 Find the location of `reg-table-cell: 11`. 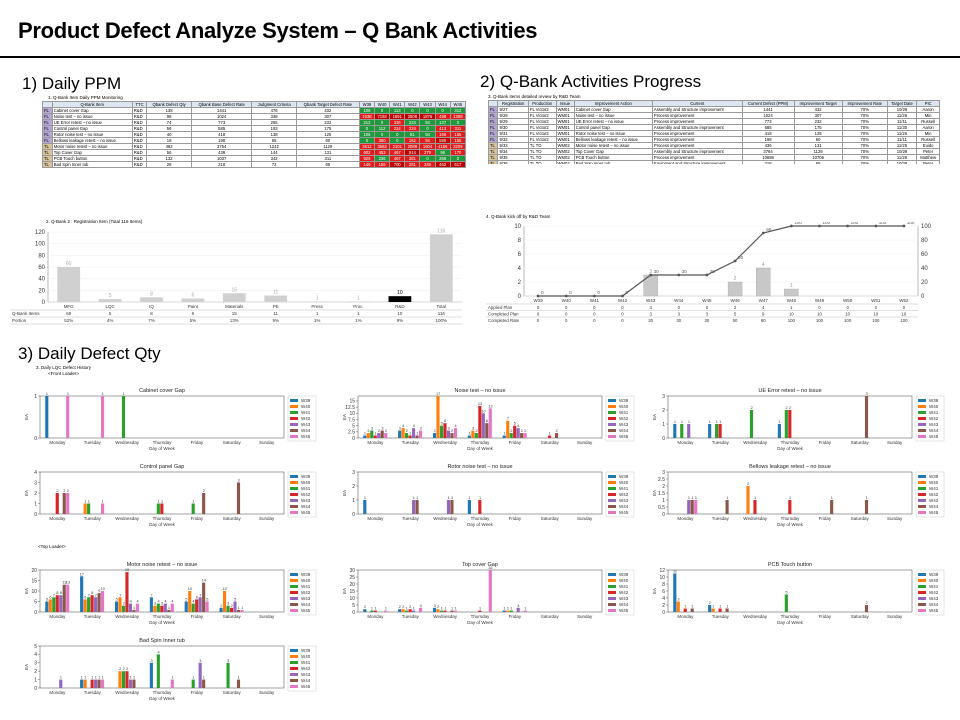

reg-table-cell: 11 is located at coordinates (275, 313).